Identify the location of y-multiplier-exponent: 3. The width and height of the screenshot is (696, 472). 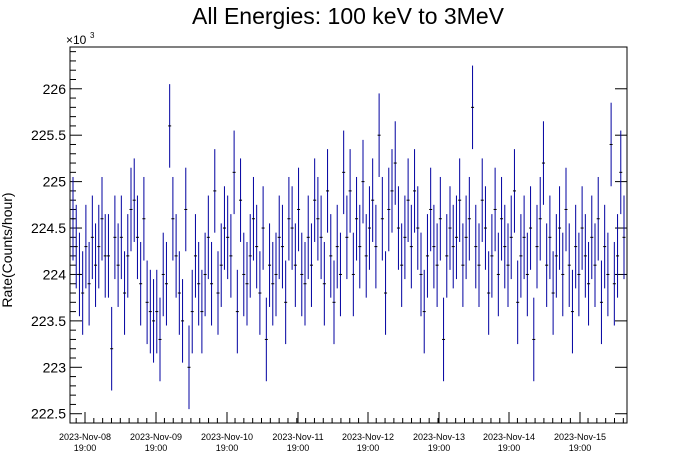
(92, 35).